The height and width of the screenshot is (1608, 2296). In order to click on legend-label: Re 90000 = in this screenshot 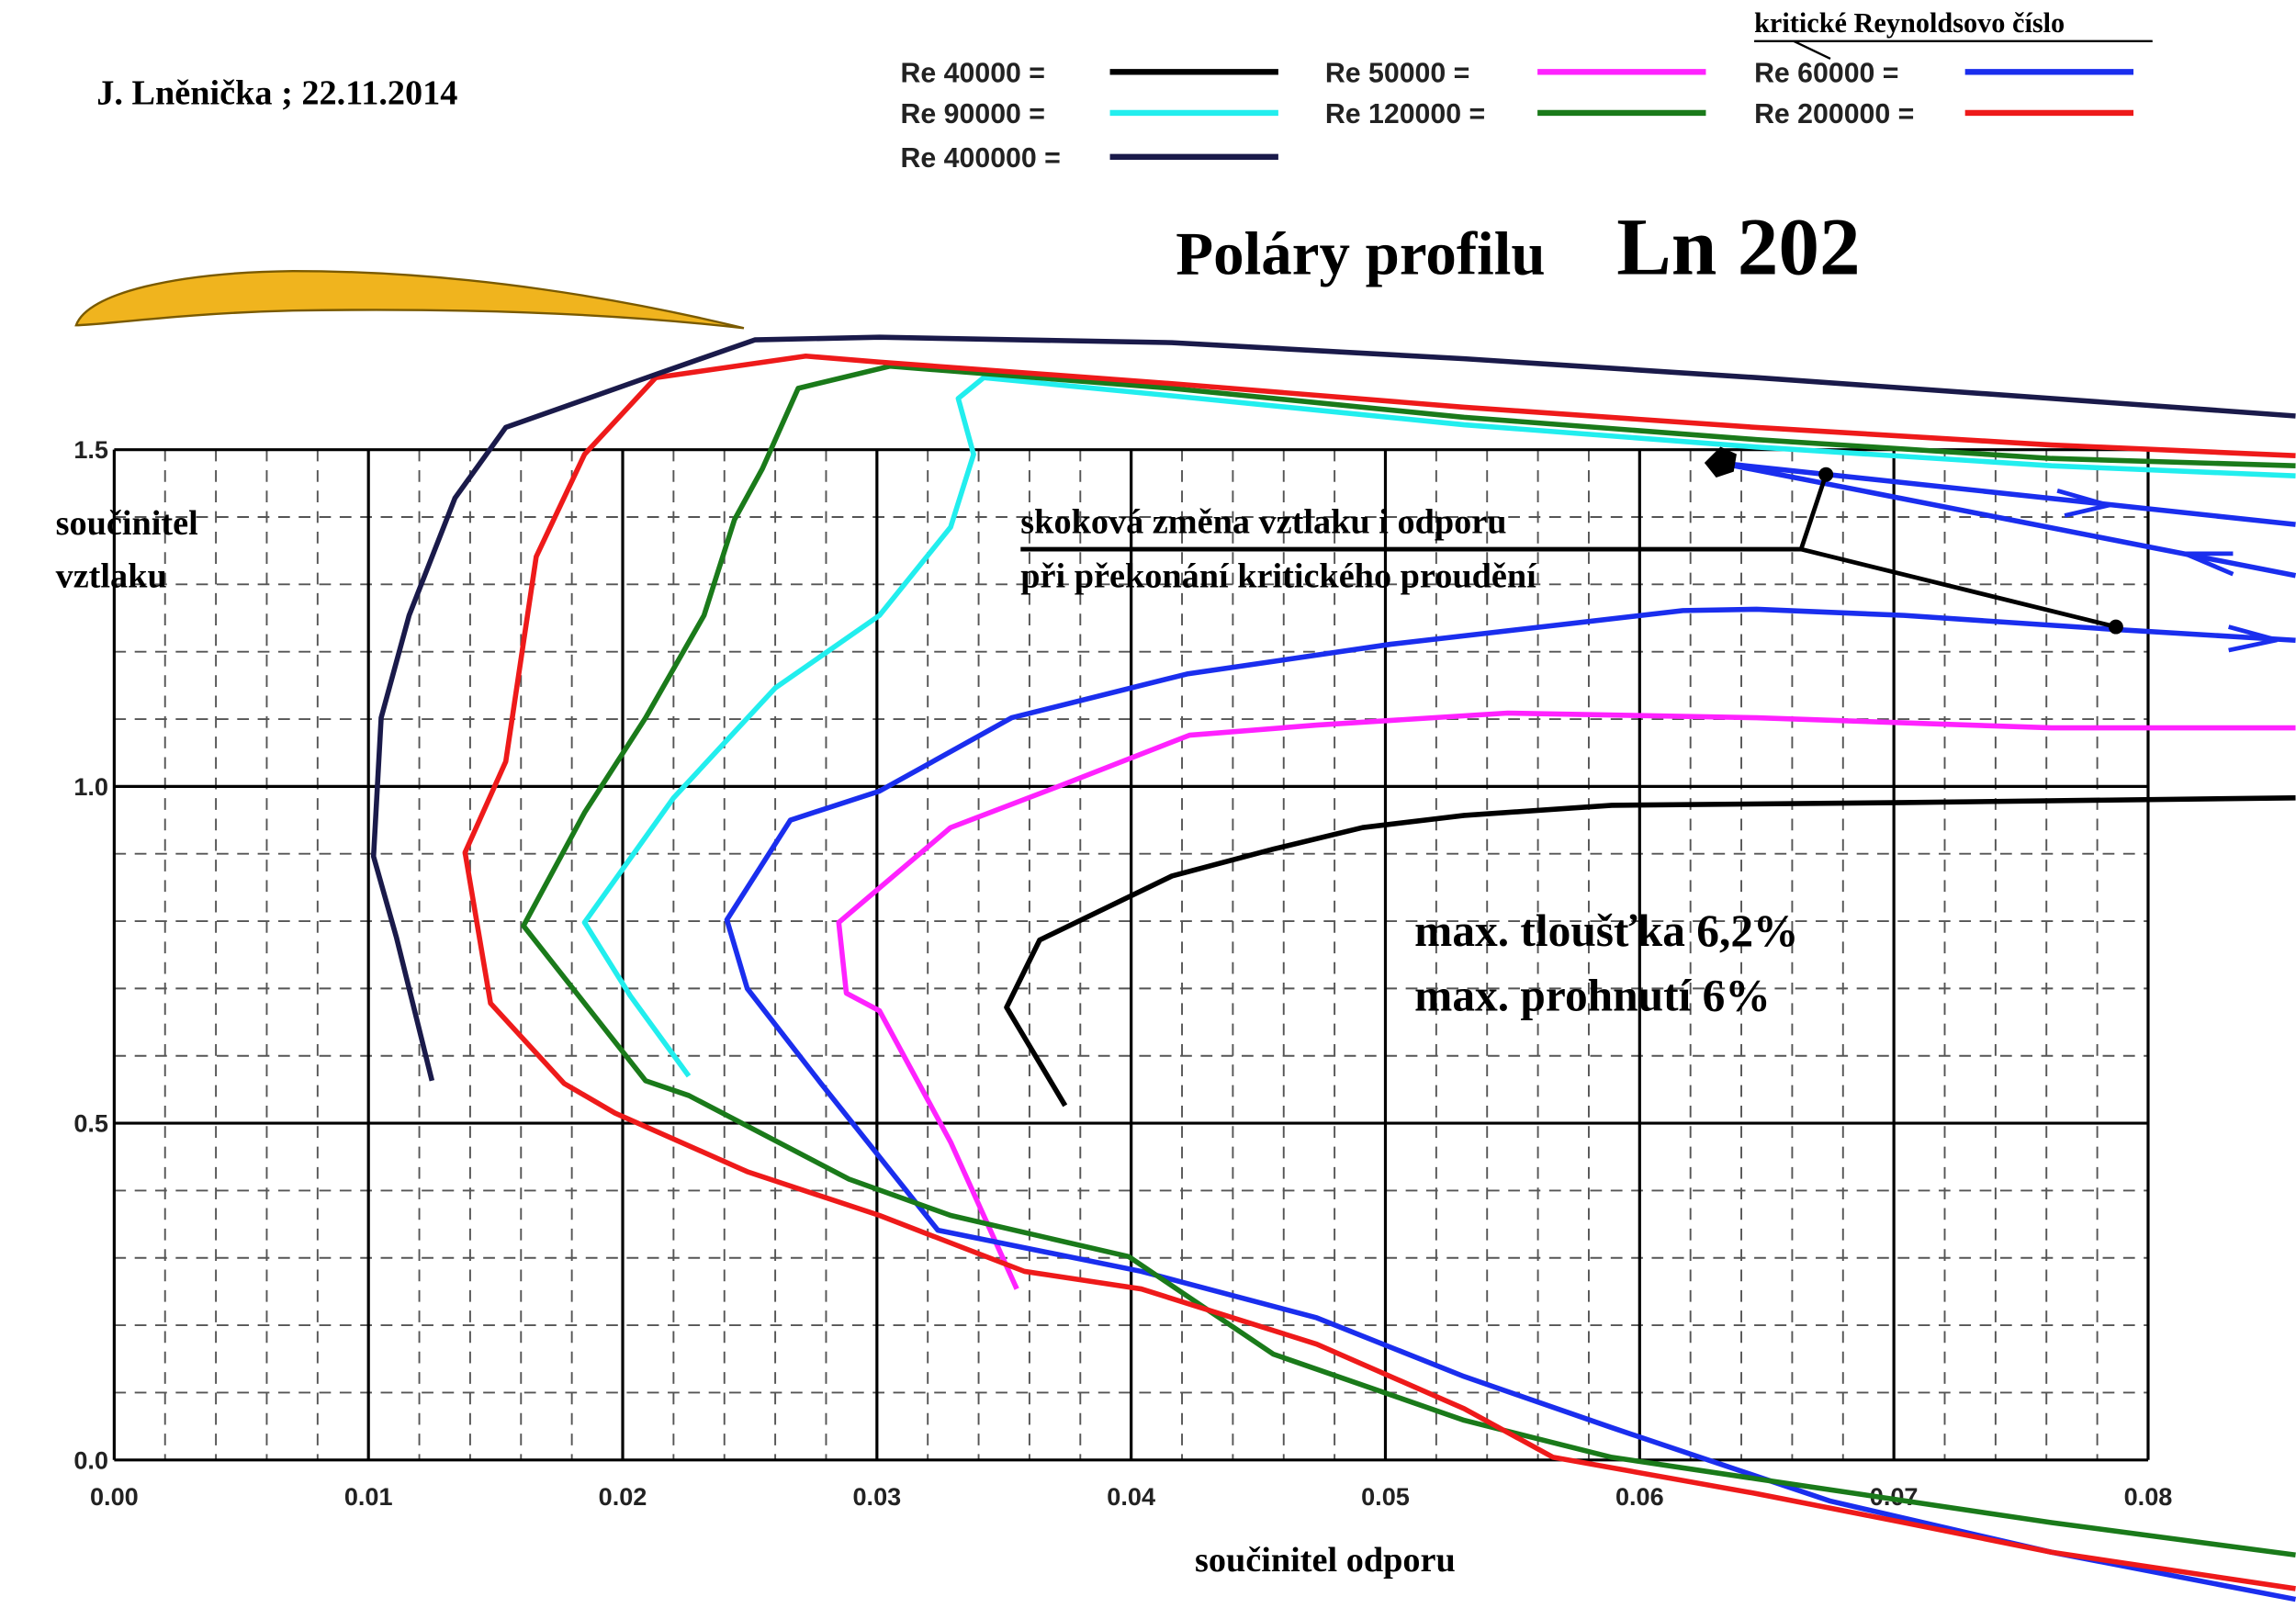, I will do `click(973, 114)`.